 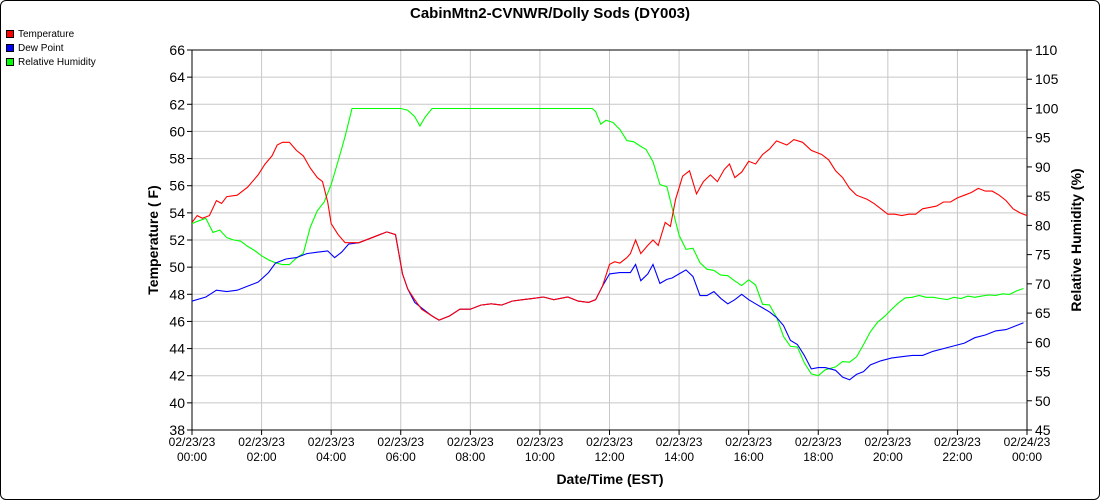 What do you see at coordinates (1043, 372) in the screenshot?
I see `right-tick-label: 55` at bounding box center [1043, 372].